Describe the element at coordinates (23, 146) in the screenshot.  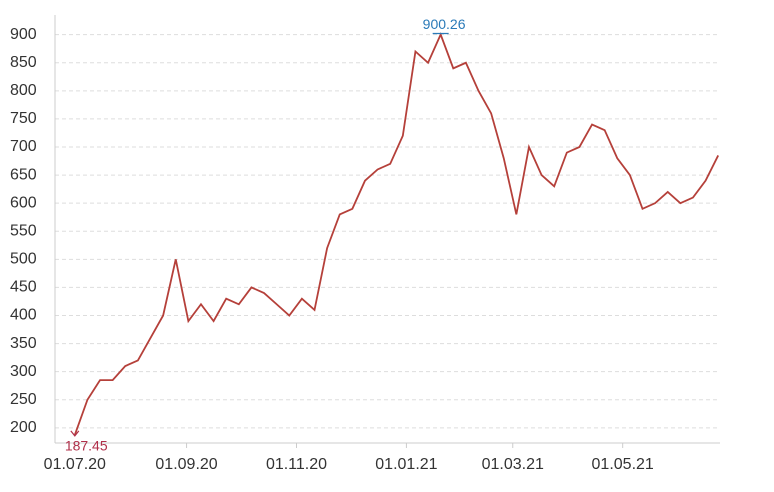
I see `y-tick-label: 700` at that location.